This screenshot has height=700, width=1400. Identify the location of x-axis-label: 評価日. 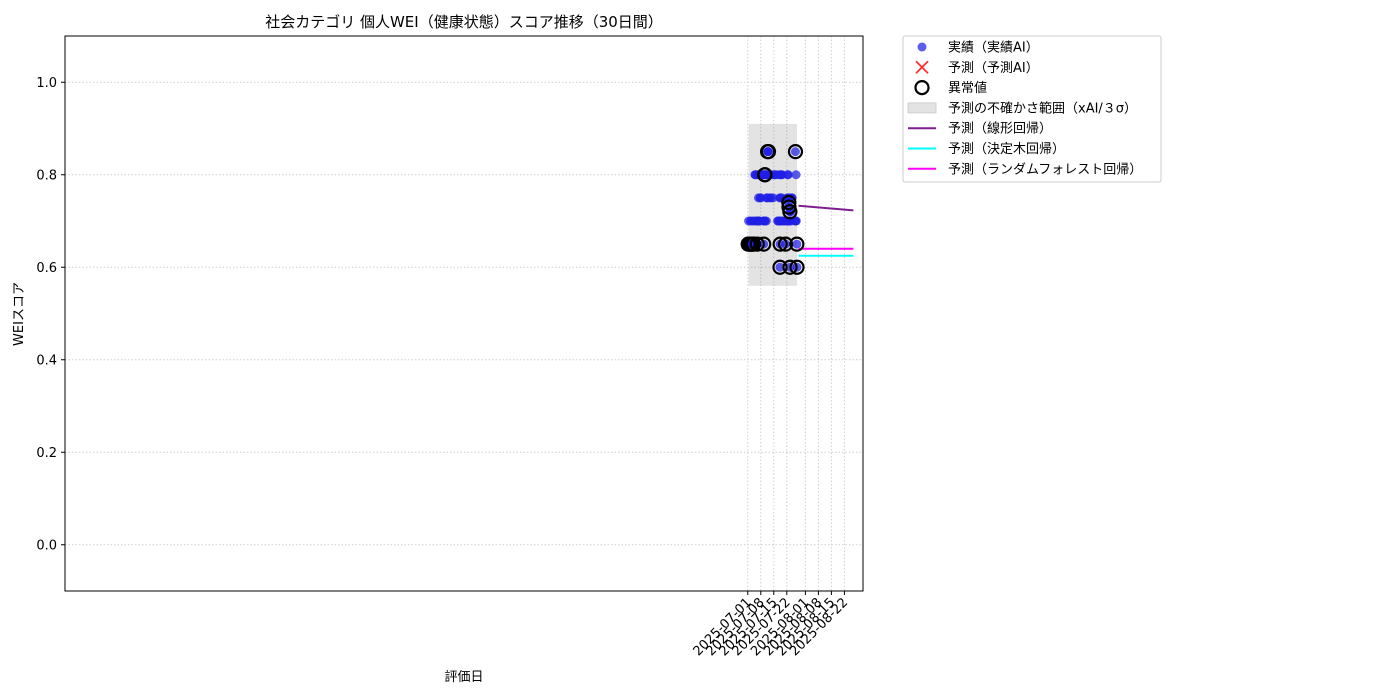
(463, 677).